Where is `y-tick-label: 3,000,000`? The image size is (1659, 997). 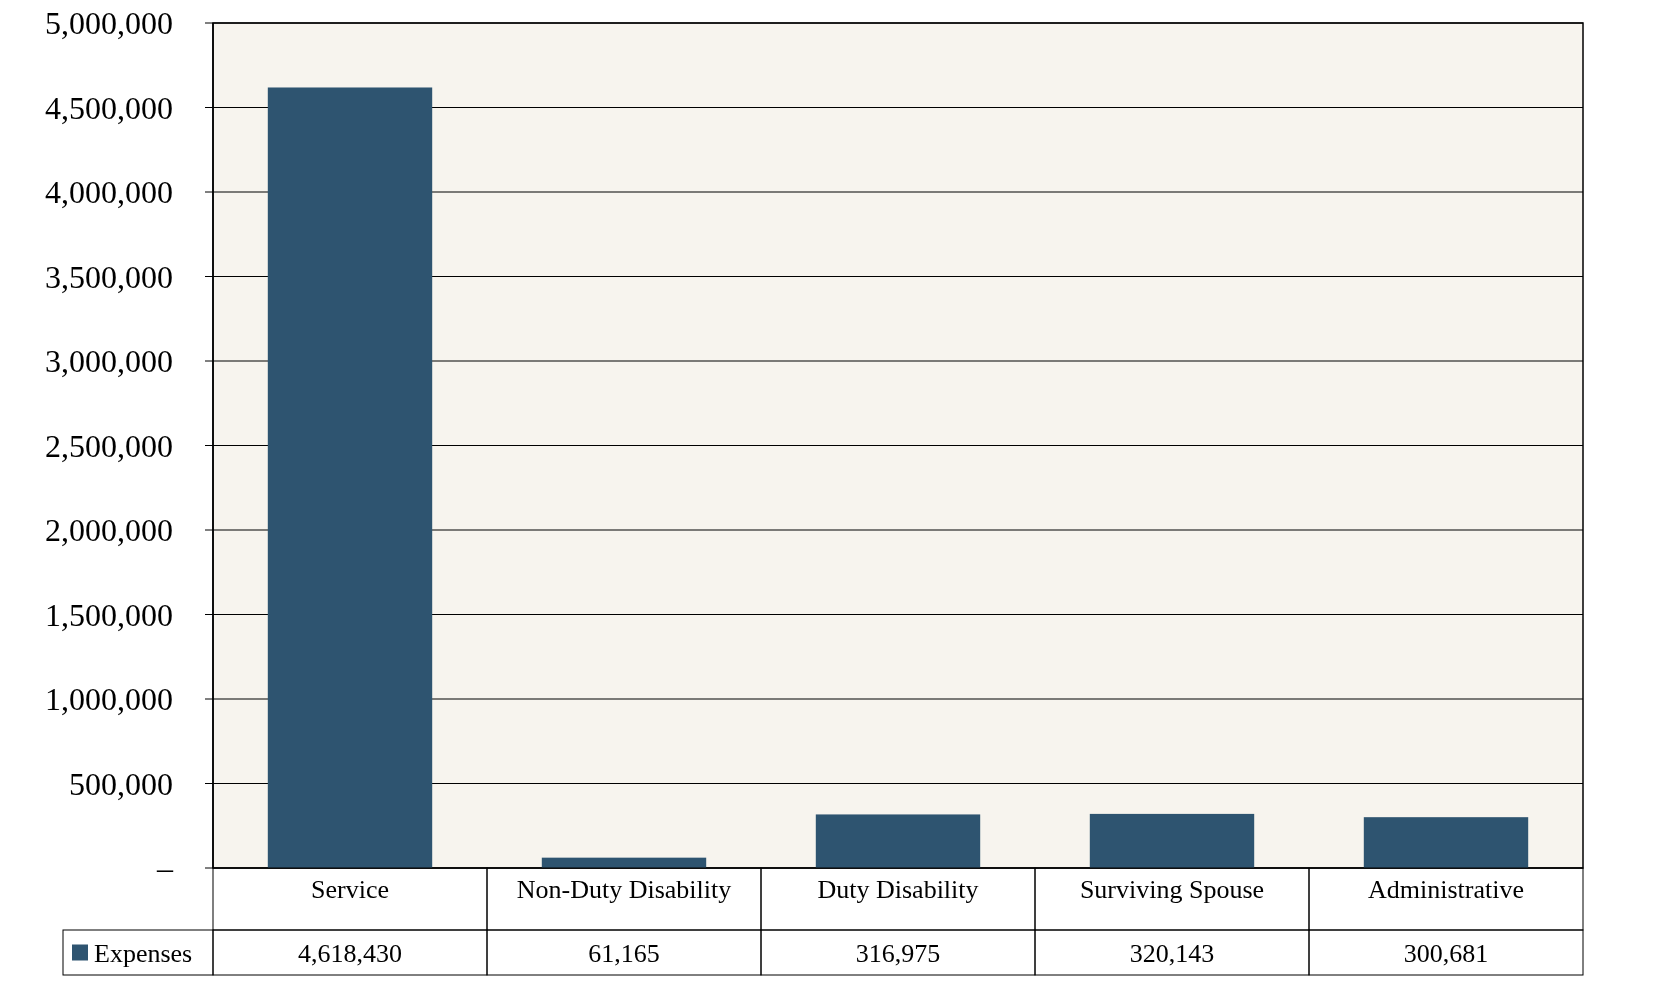 y-tick-label: 3,000,000 is located at coordinates (109, 361).